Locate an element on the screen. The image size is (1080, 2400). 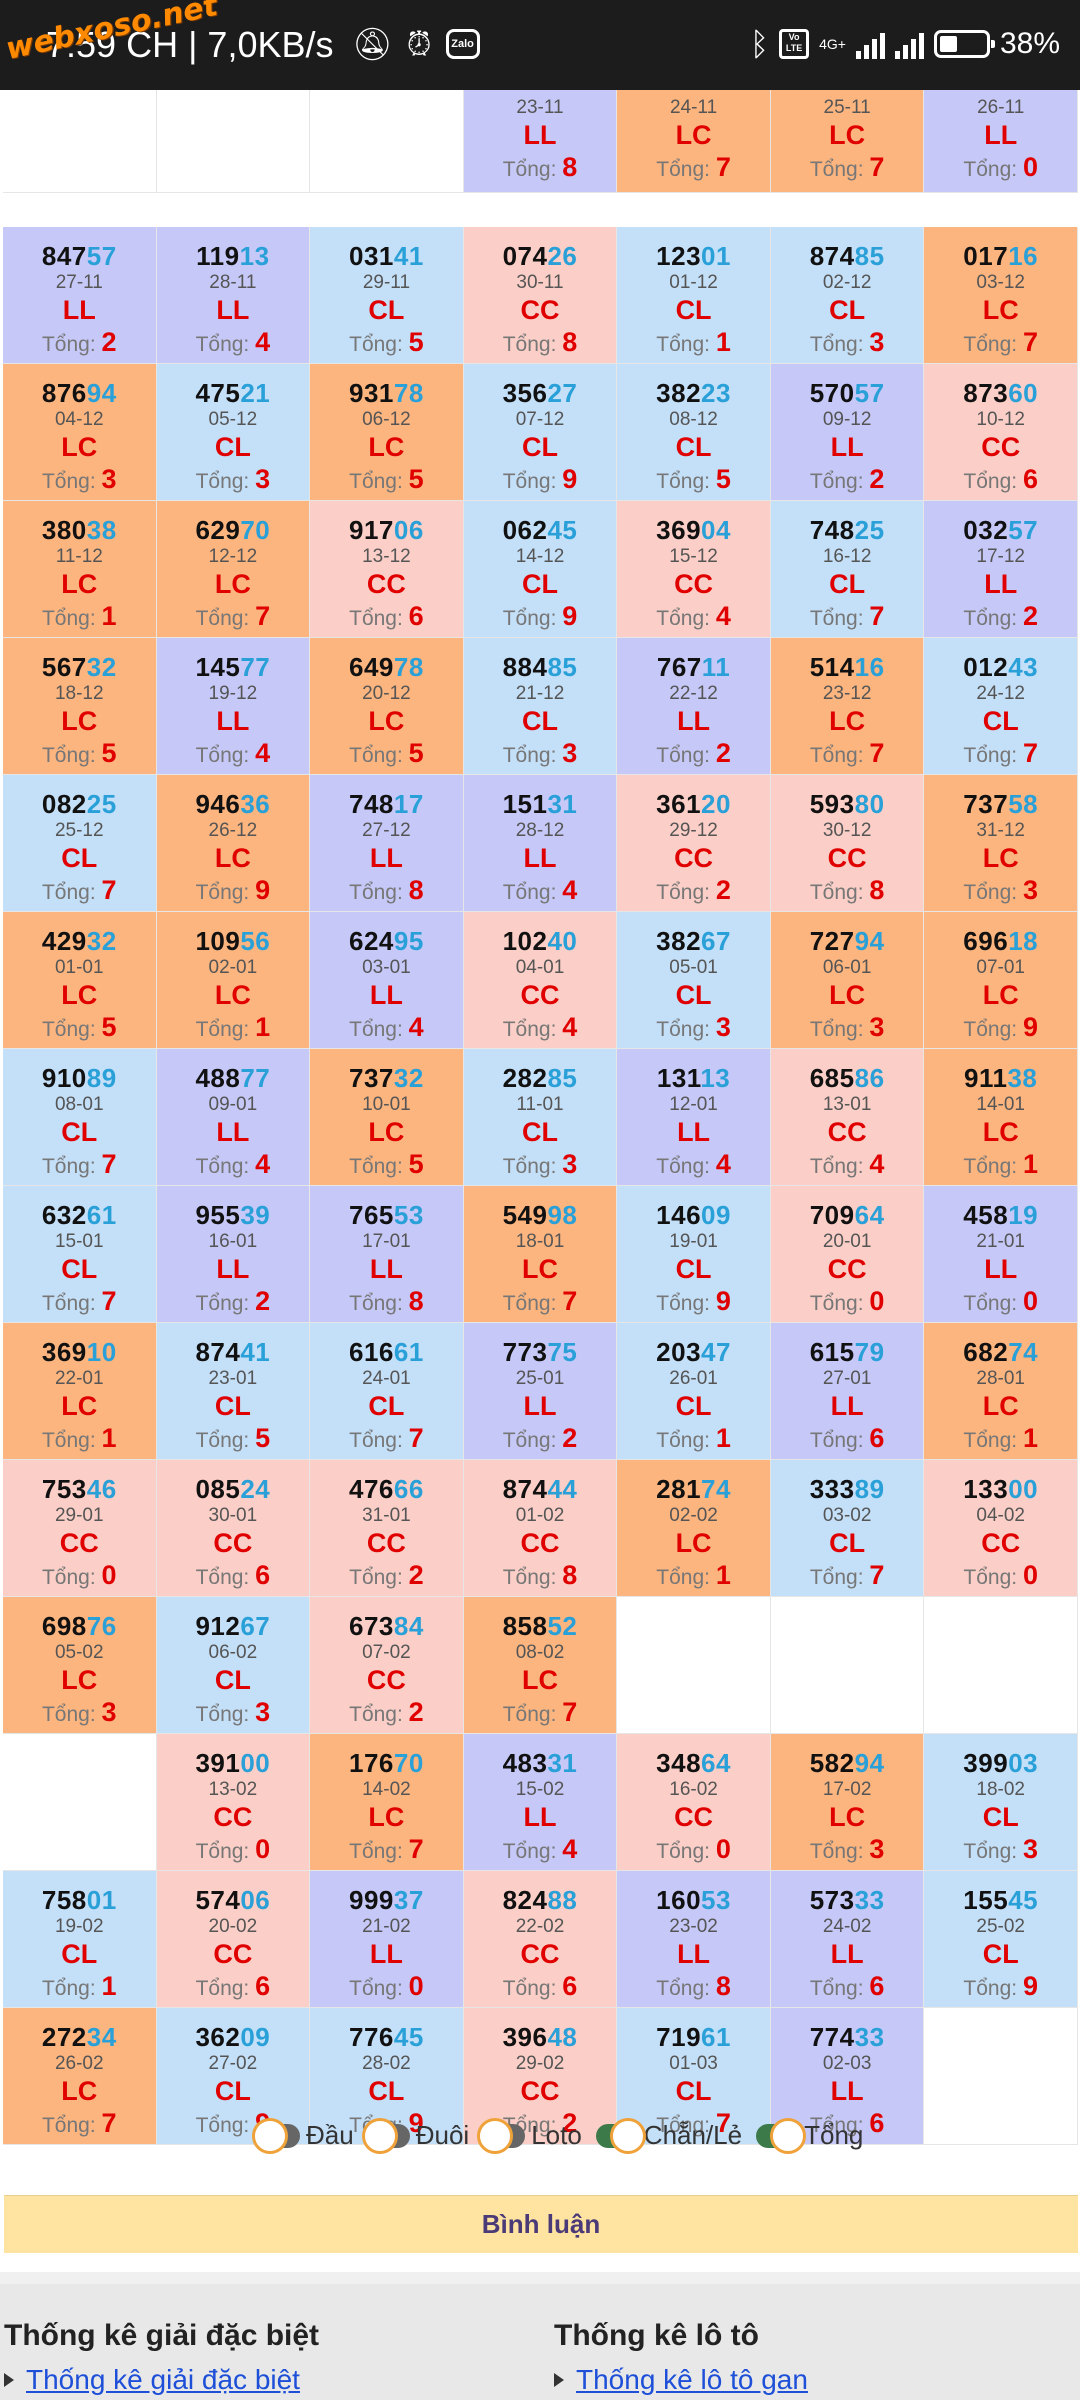
result-date: 25-01 is located at coordinates (540, 1378).